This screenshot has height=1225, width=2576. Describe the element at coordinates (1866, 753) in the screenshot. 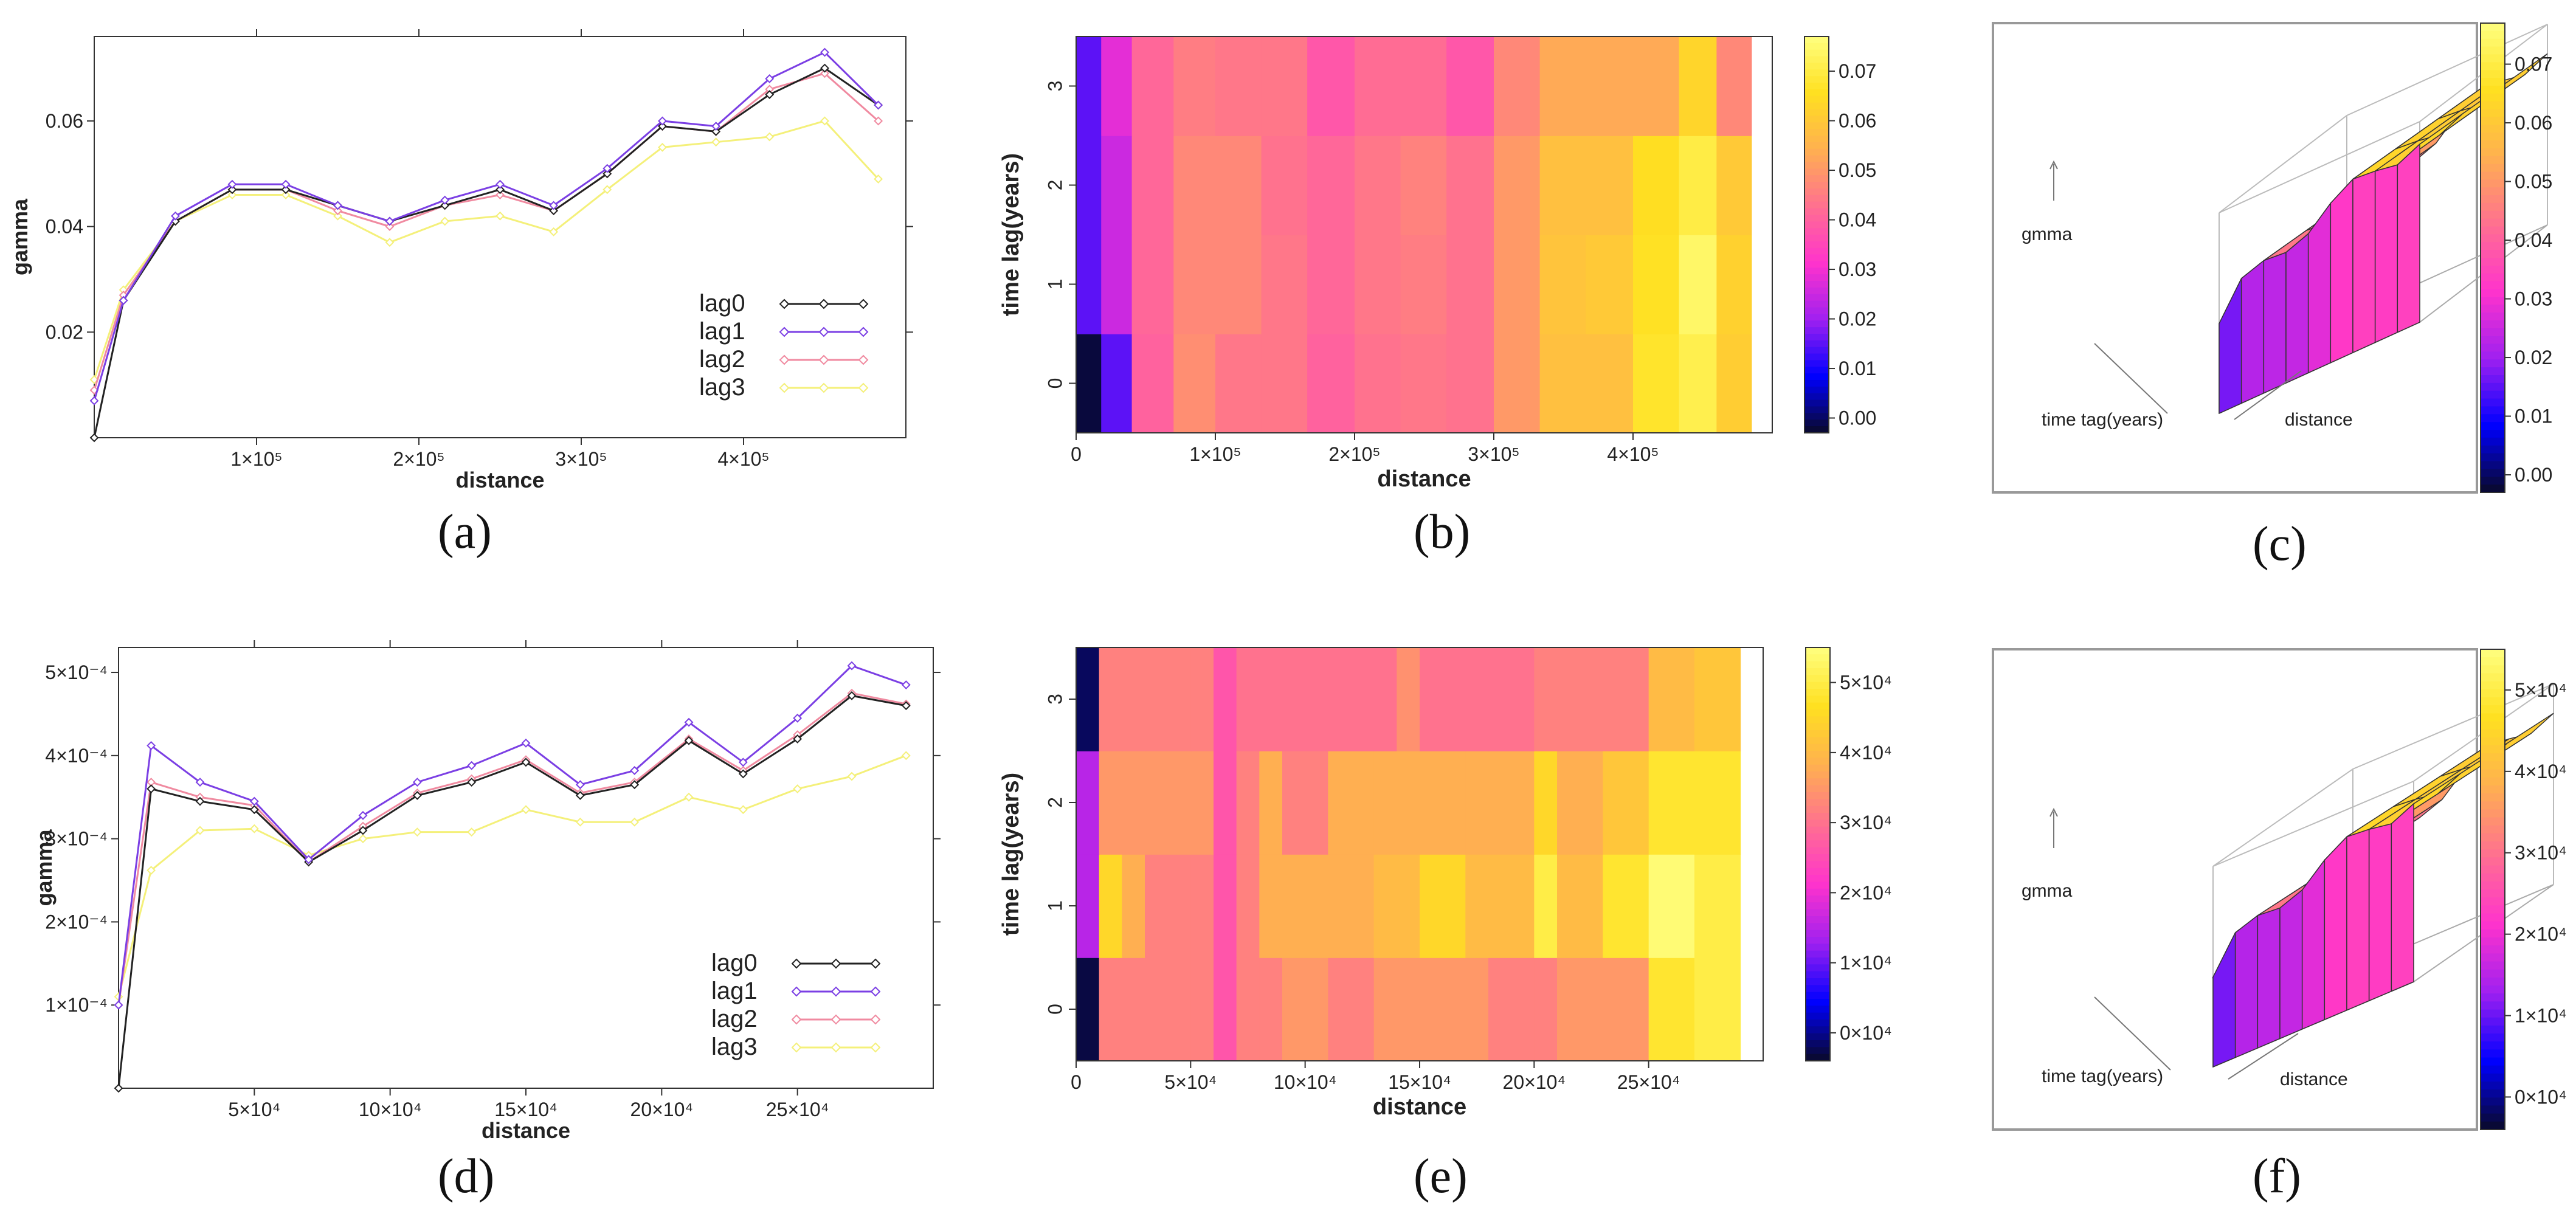

I see `heat-colorbar-label: 4×10⁴` at that location.